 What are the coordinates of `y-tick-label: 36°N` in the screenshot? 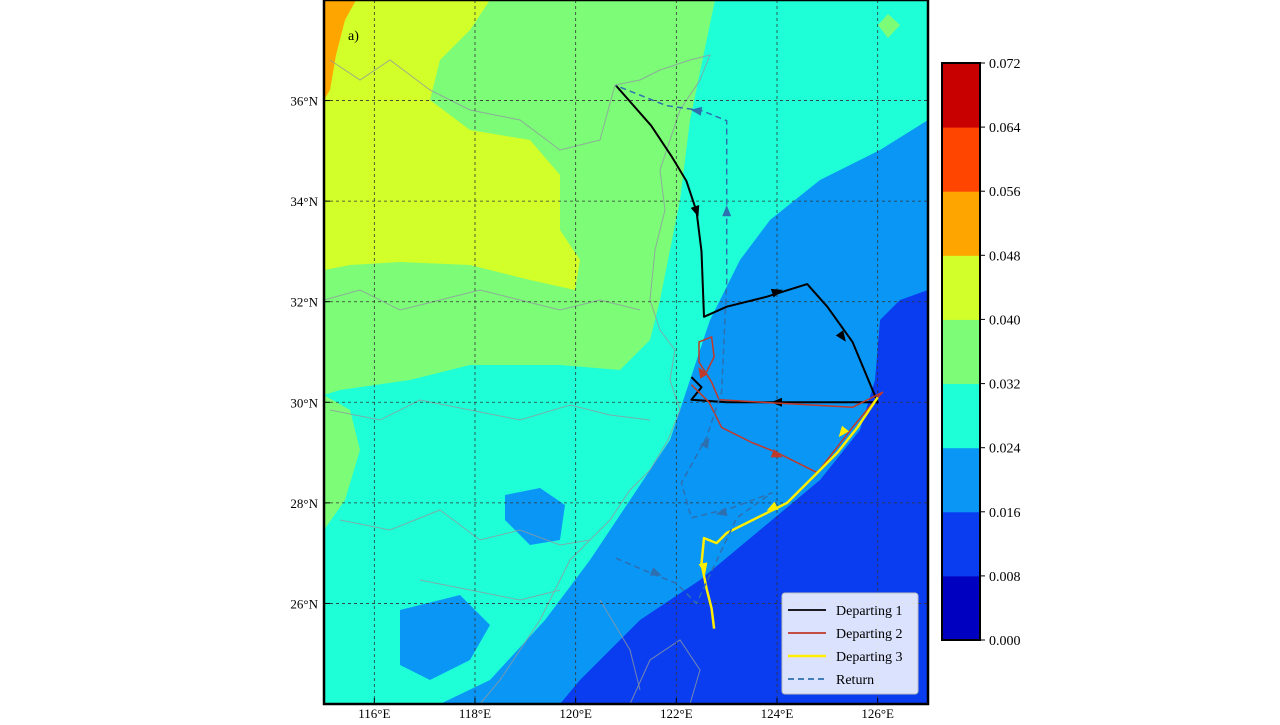 It's located at (304, 101).